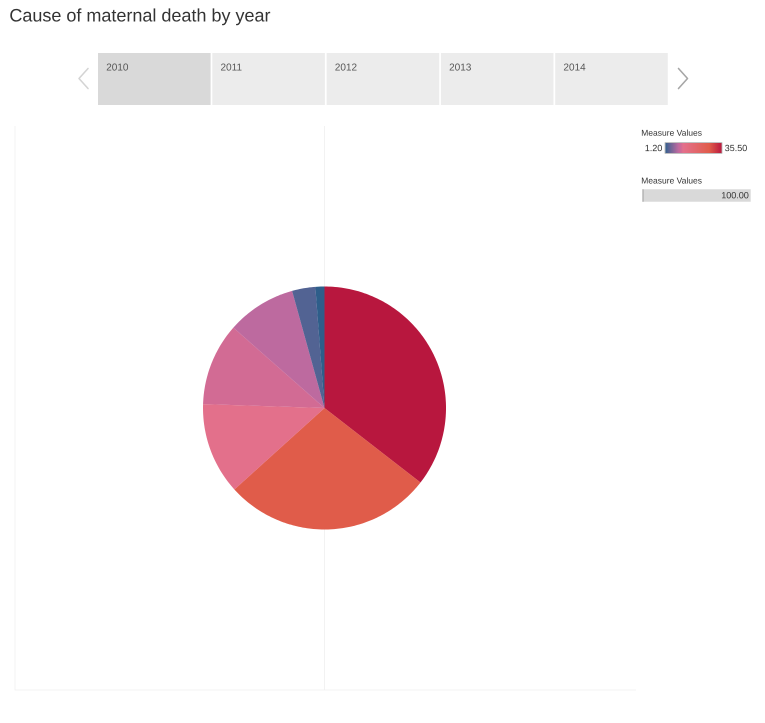  I want to click on text: 2014, so click(575, 67).